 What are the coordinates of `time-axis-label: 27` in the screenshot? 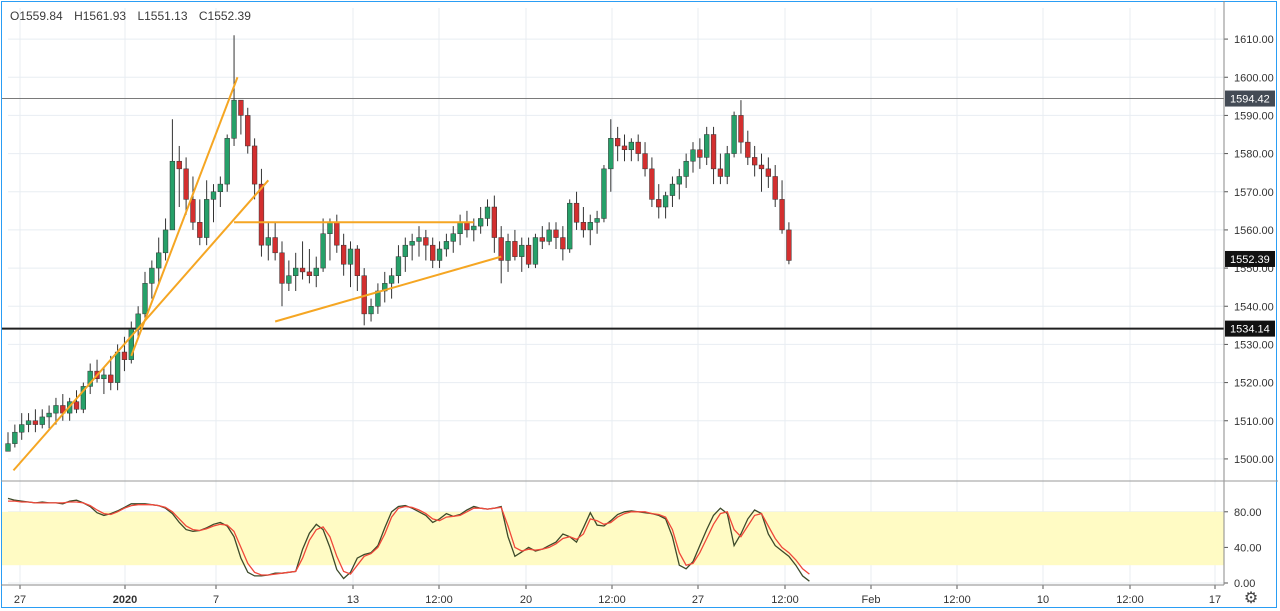 It's located at (20, 600).